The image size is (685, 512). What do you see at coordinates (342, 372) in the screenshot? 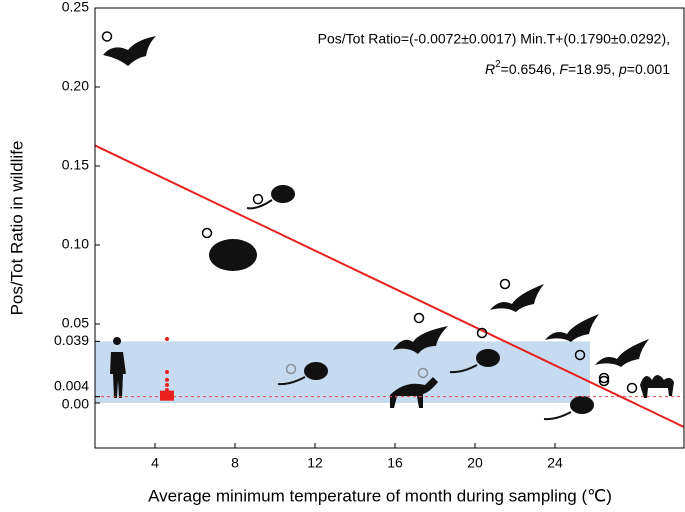
I see `shaded-band` at bounding box center [342, 372].